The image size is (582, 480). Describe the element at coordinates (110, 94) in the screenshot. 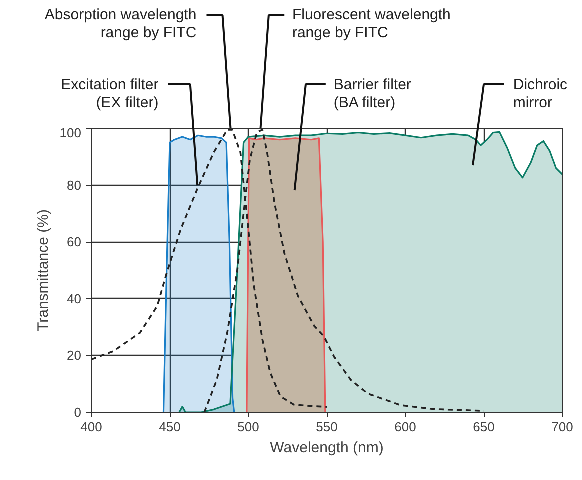

I see `text: Excitation filter (EX filter)` at that location.